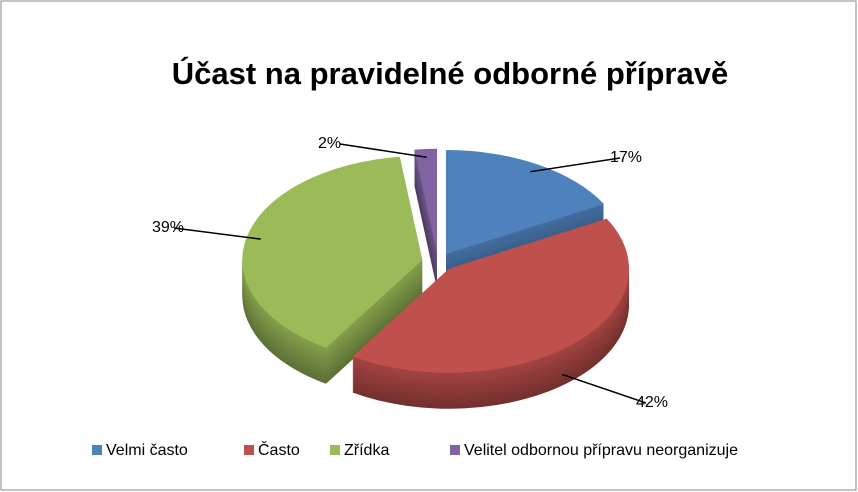 This screenshot has height=492, width=858. Describe the element at coordinates (601, 450) in the screenshot. I see `legend-label: Velitel odbornou přípravu neorganizuje` at that location.